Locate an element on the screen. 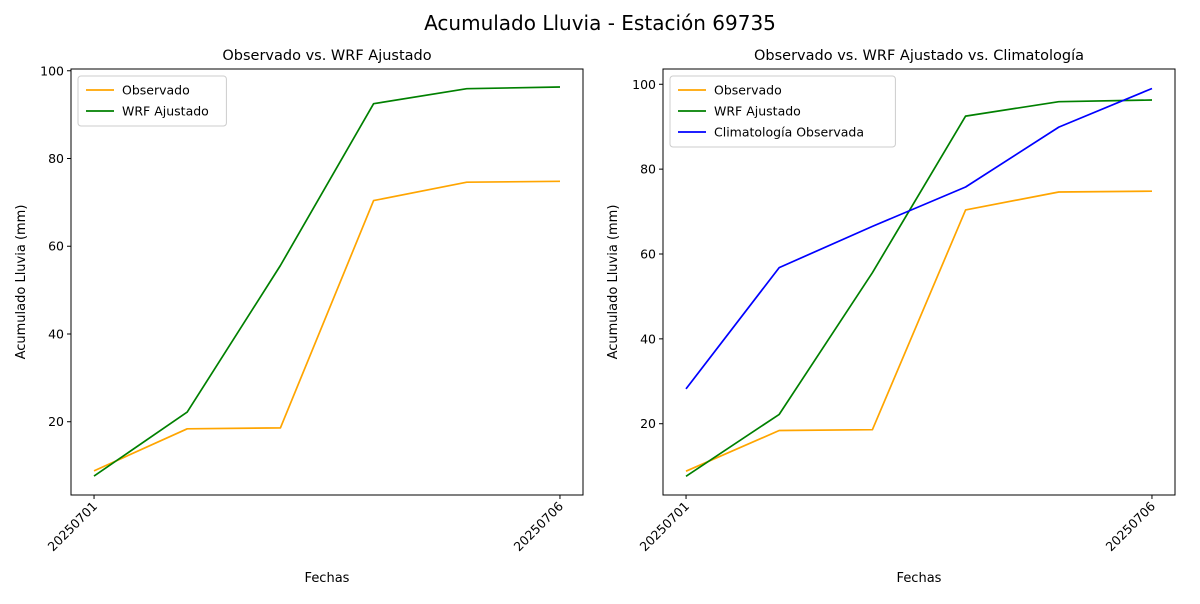 The image size is (1200, 604). chart-title: Observado vs. WRF Ajustado is located at coordinates (326, 56).